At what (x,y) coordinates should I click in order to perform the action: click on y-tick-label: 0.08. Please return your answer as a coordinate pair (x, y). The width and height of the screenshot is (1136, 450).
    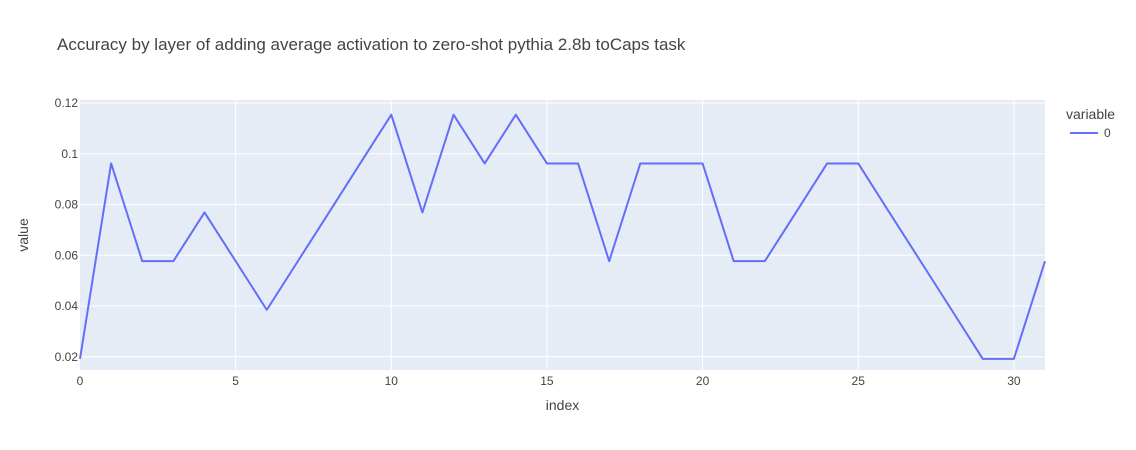
    Looking at the image, I should click on (67, 205).